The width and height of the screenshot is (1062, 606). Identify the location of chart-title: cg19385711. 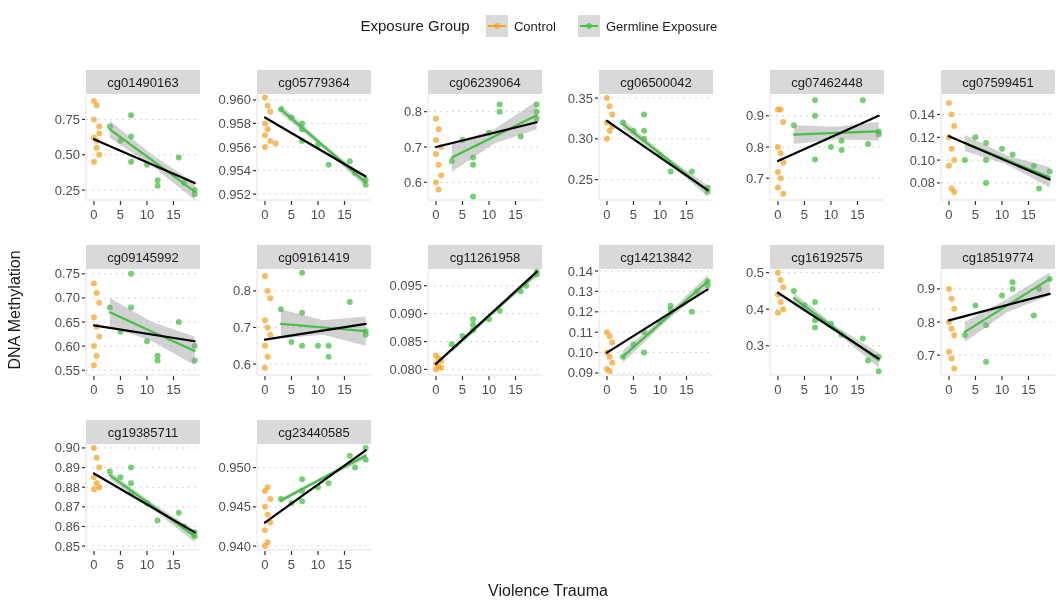
(143, 432).